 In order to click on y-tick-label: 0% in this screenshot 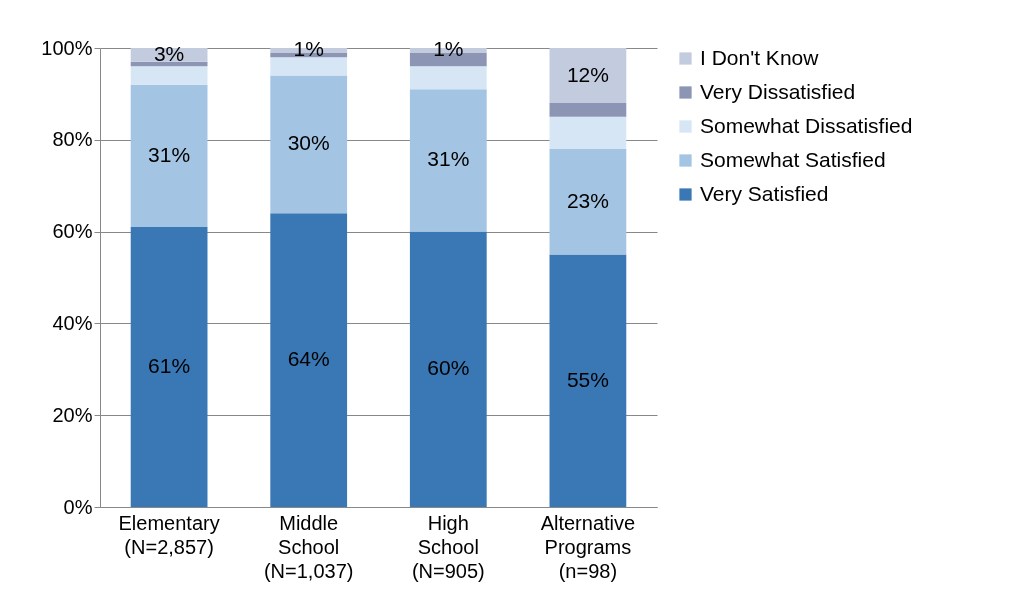, I will do `click(78, 506)`.